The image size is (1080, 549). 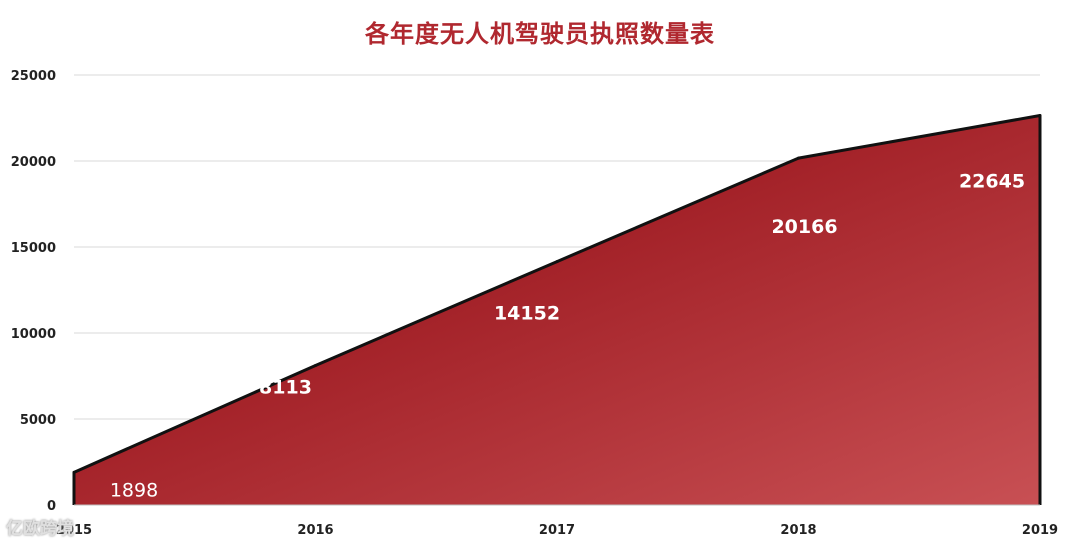 I want to click on x-tick-label: 2017, so click(x=557, y=530).